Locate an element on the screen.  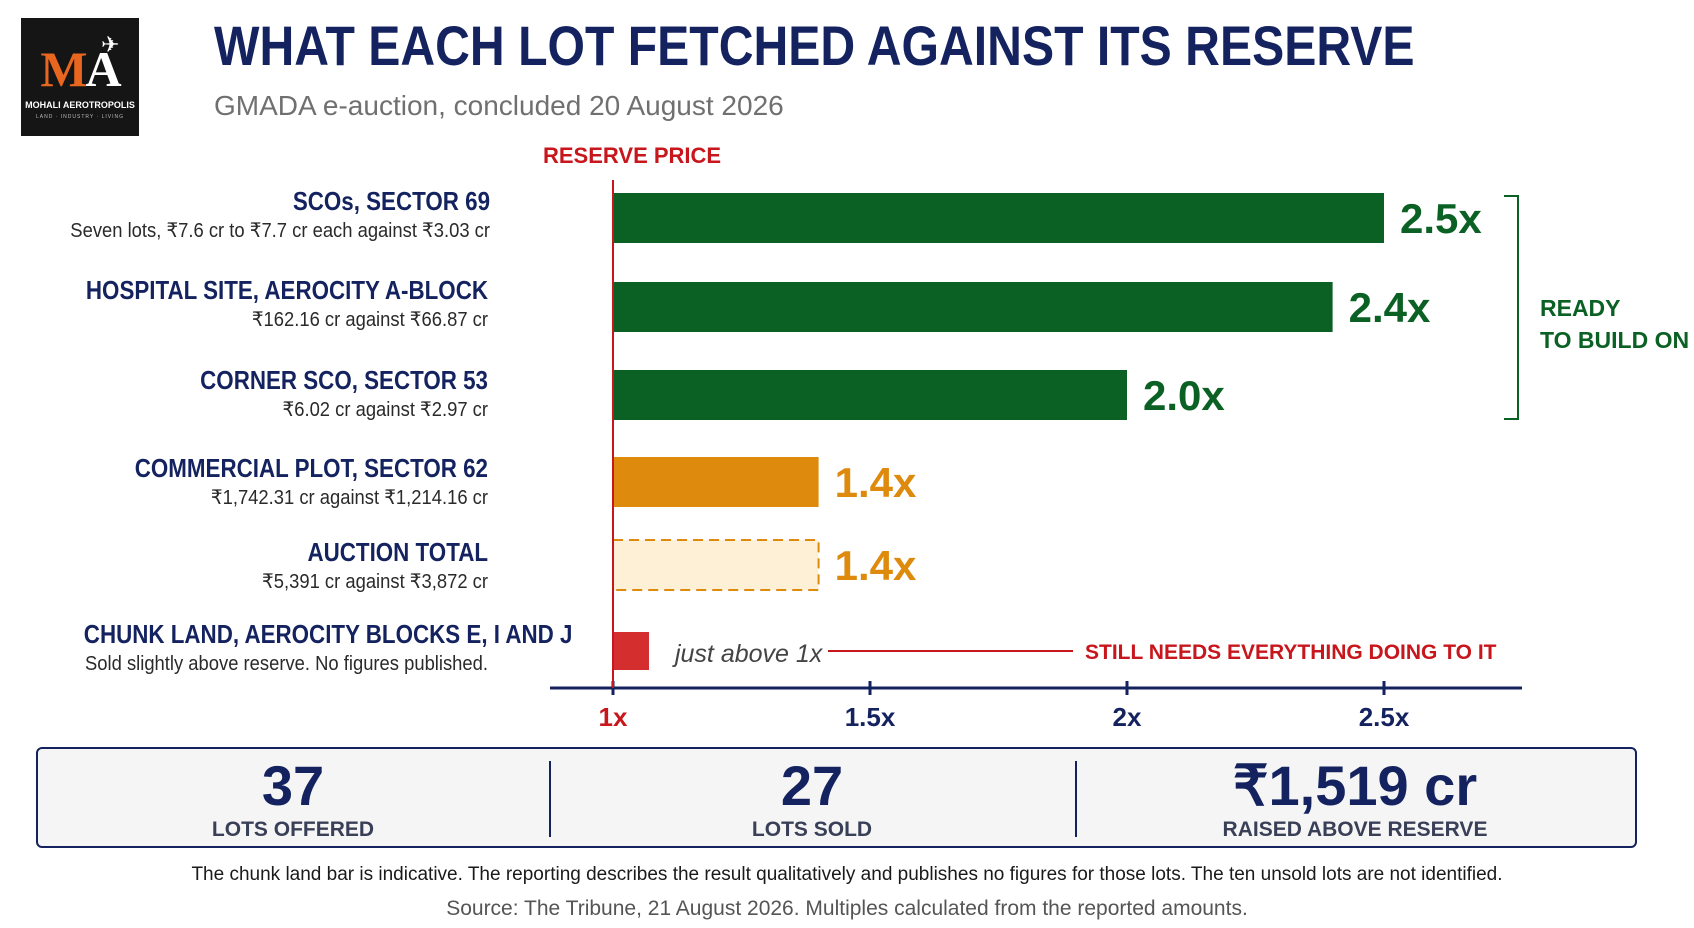
stat-raised-above-reserve: ₹1,519 cr RAISED ABOVE RESERVE is located at coordinates (1355, 797).